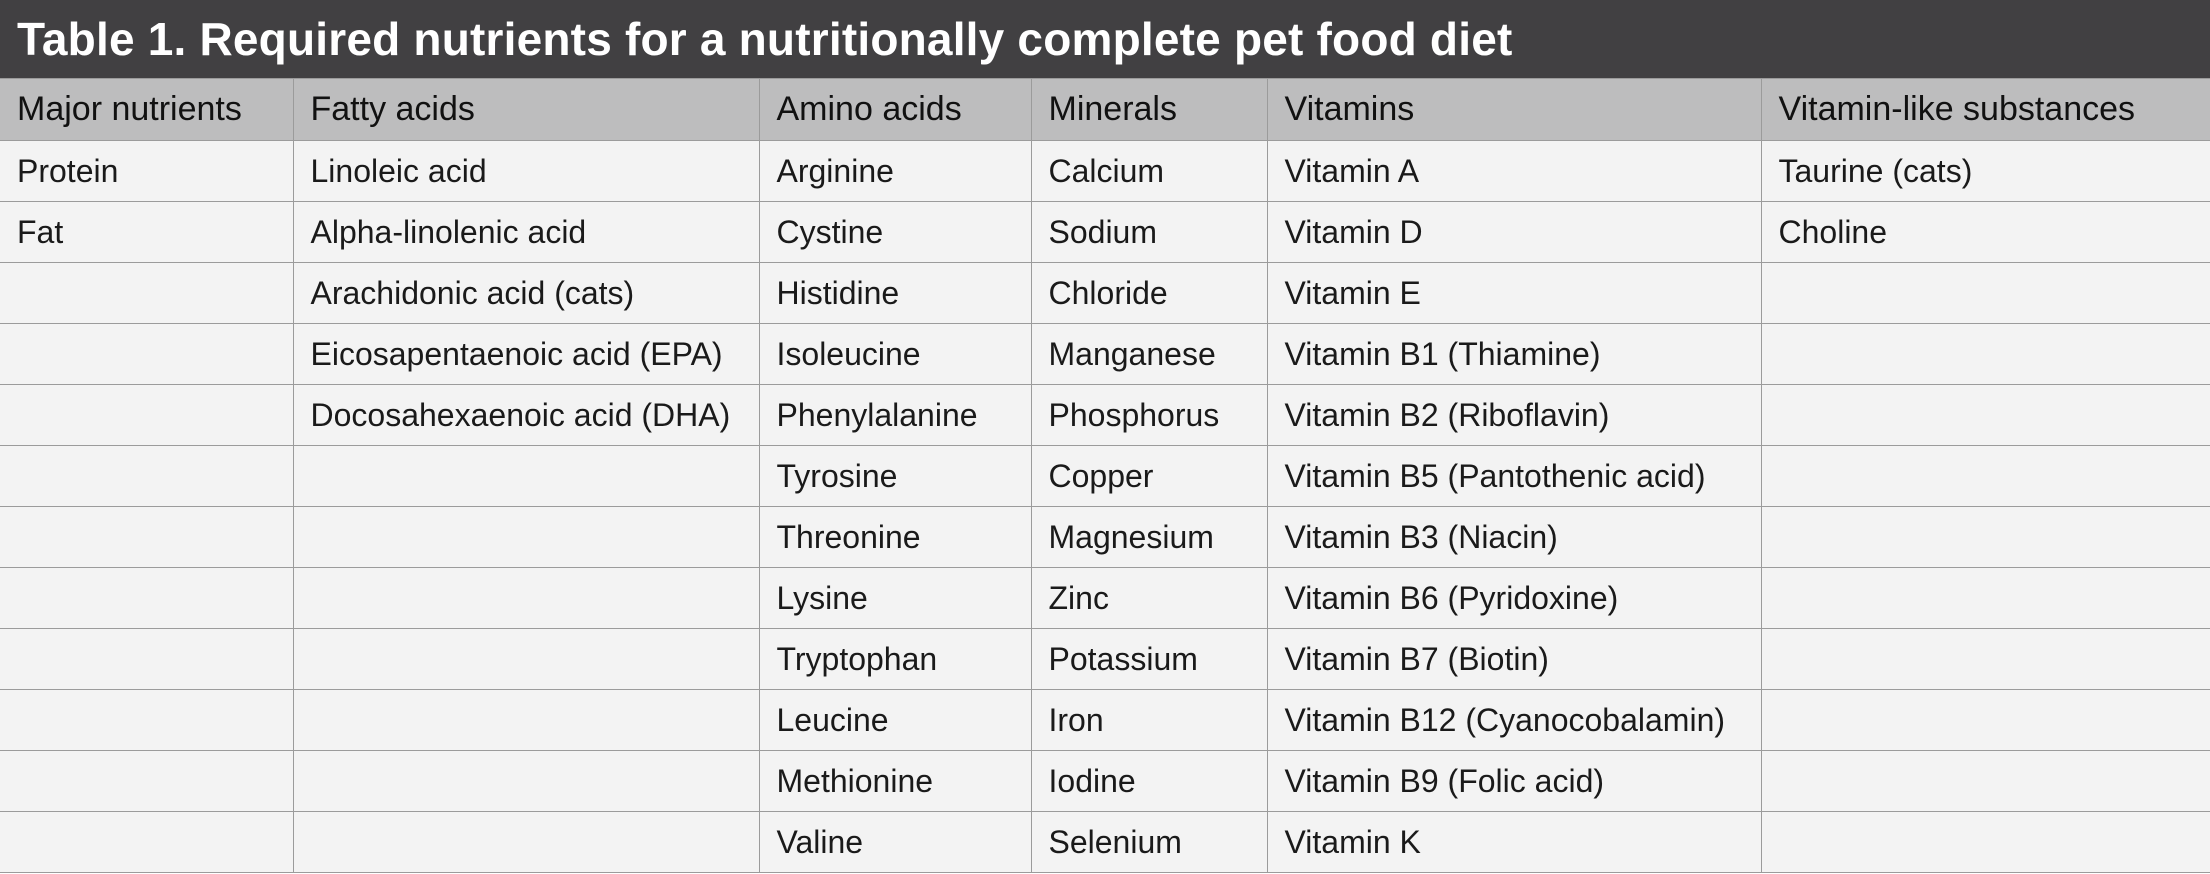 Image resolution: width=2210 pixels, height=874 pixels. What do you see at coordinates (1149, 842) in the screenshot?
I see `table-cell-minerals: Selenium` at bounding box center [1149, 842].